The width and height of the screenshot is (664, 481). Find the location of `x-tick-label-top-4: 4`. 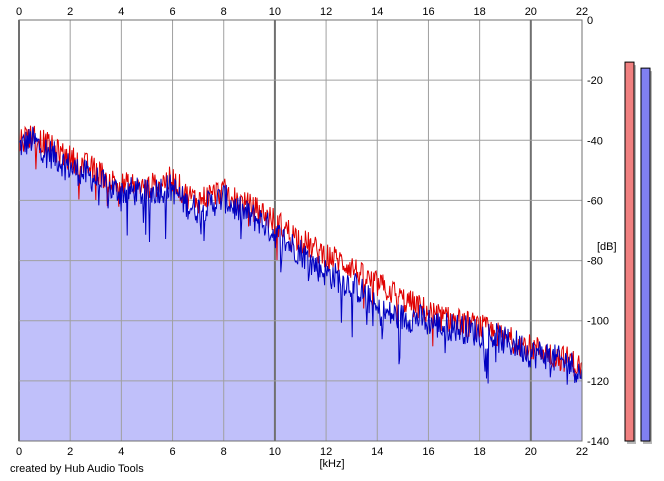

x-tick-label-top-4: 4 is located at coordinates (121, 12).